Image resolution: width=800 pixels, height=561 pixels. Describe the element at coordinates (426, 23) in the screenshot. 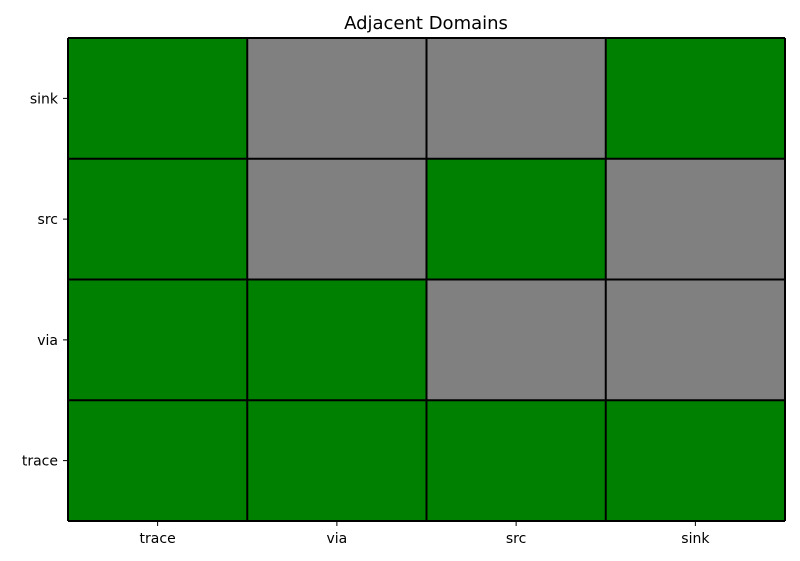

I see `chart-title: Adjacent Domains` at that location.